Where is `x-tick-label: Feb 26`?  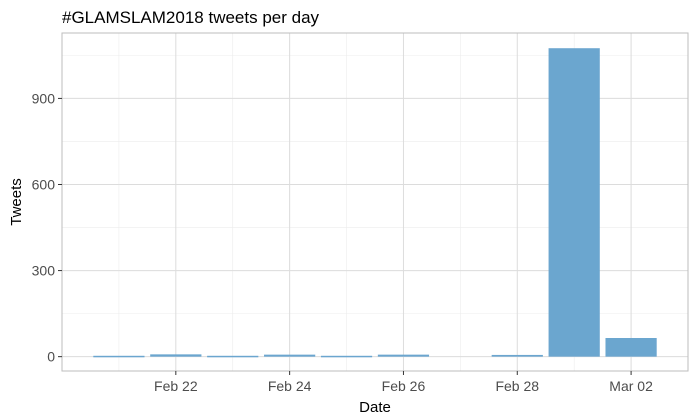 x-tick-label: Feb 26 is located at coordinates (404, 386).